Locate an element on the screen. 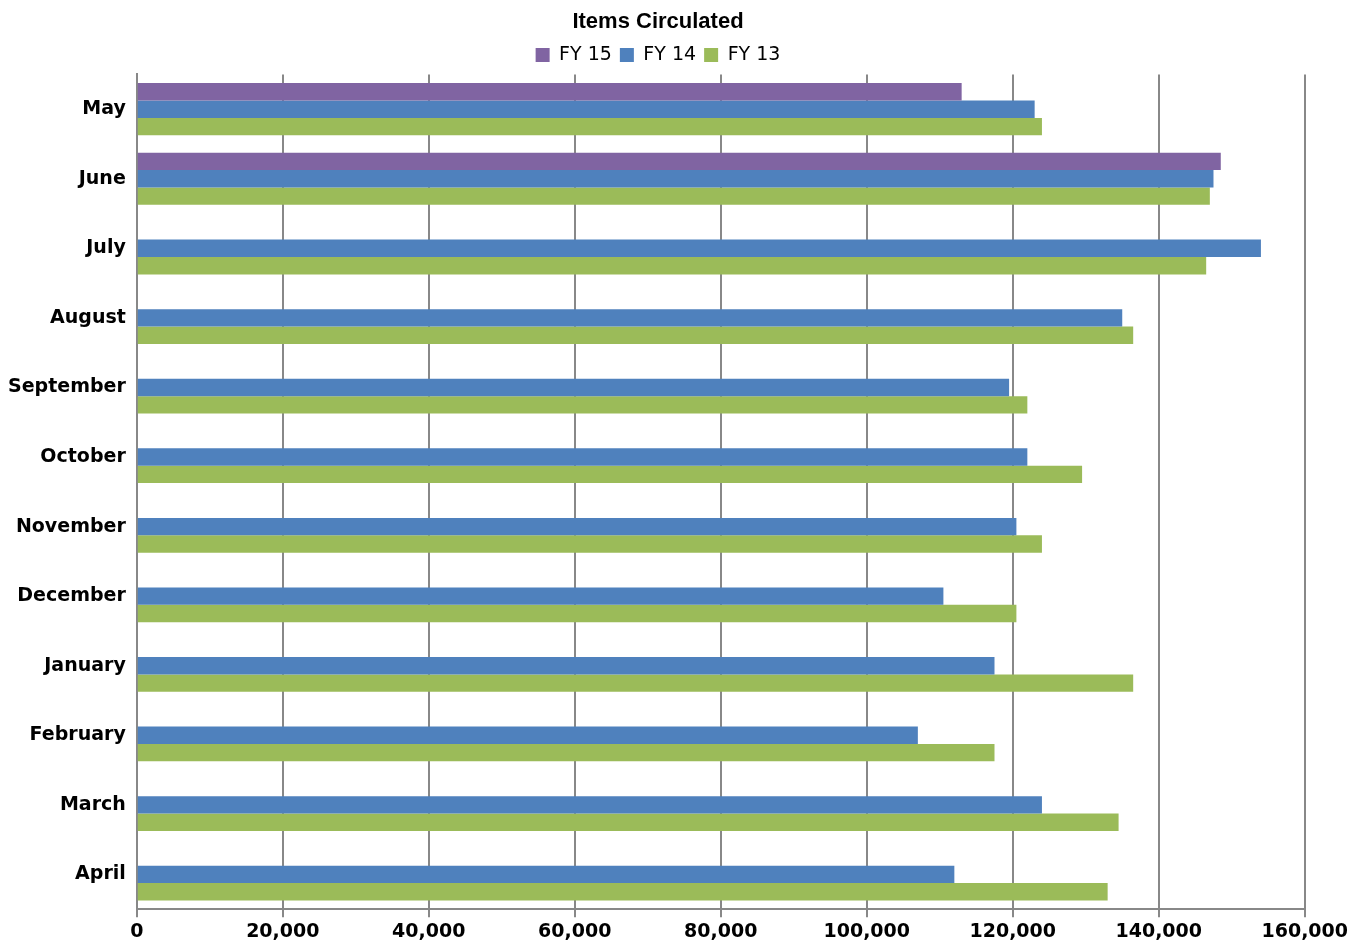  y-tick-label: August is located at coordinates (88, 315).